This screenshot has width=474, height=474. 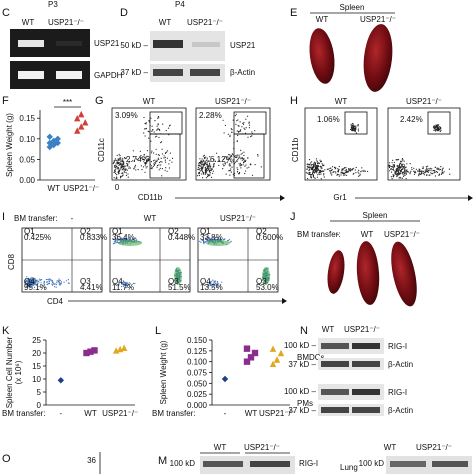 I want to click on y-tick-label: 0, so click(x=39, y=405).